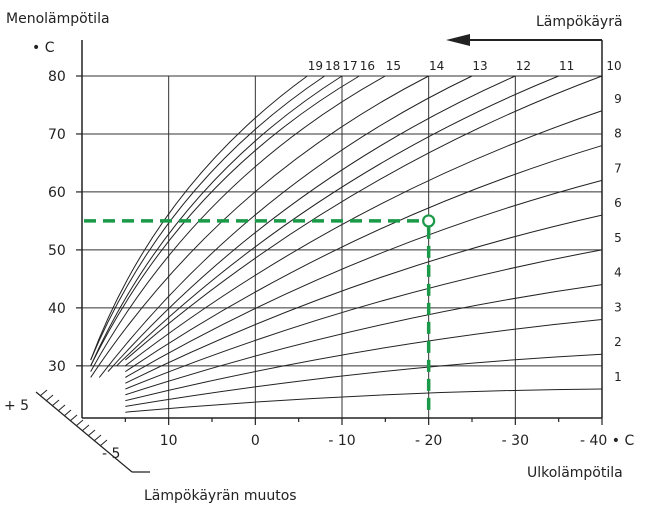 The height and width of the screenshot is (506, 650). Describe the element at coordinates (618, 134) in the screenshot. I see `curve-label-8: 8` at that location.